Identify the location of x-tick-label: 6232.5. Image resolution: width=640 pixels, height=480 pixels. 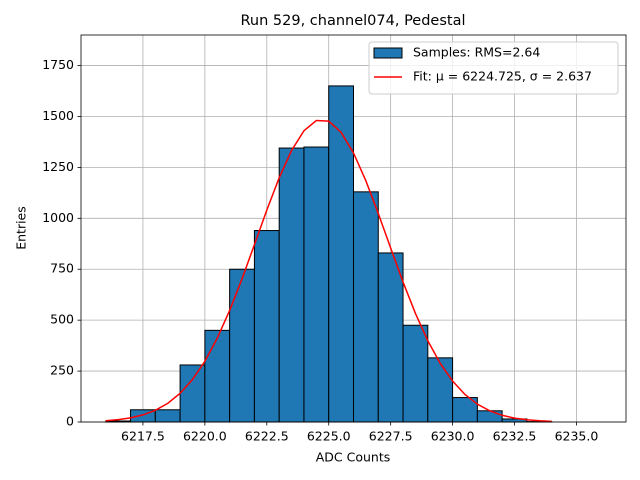
(515, 436).